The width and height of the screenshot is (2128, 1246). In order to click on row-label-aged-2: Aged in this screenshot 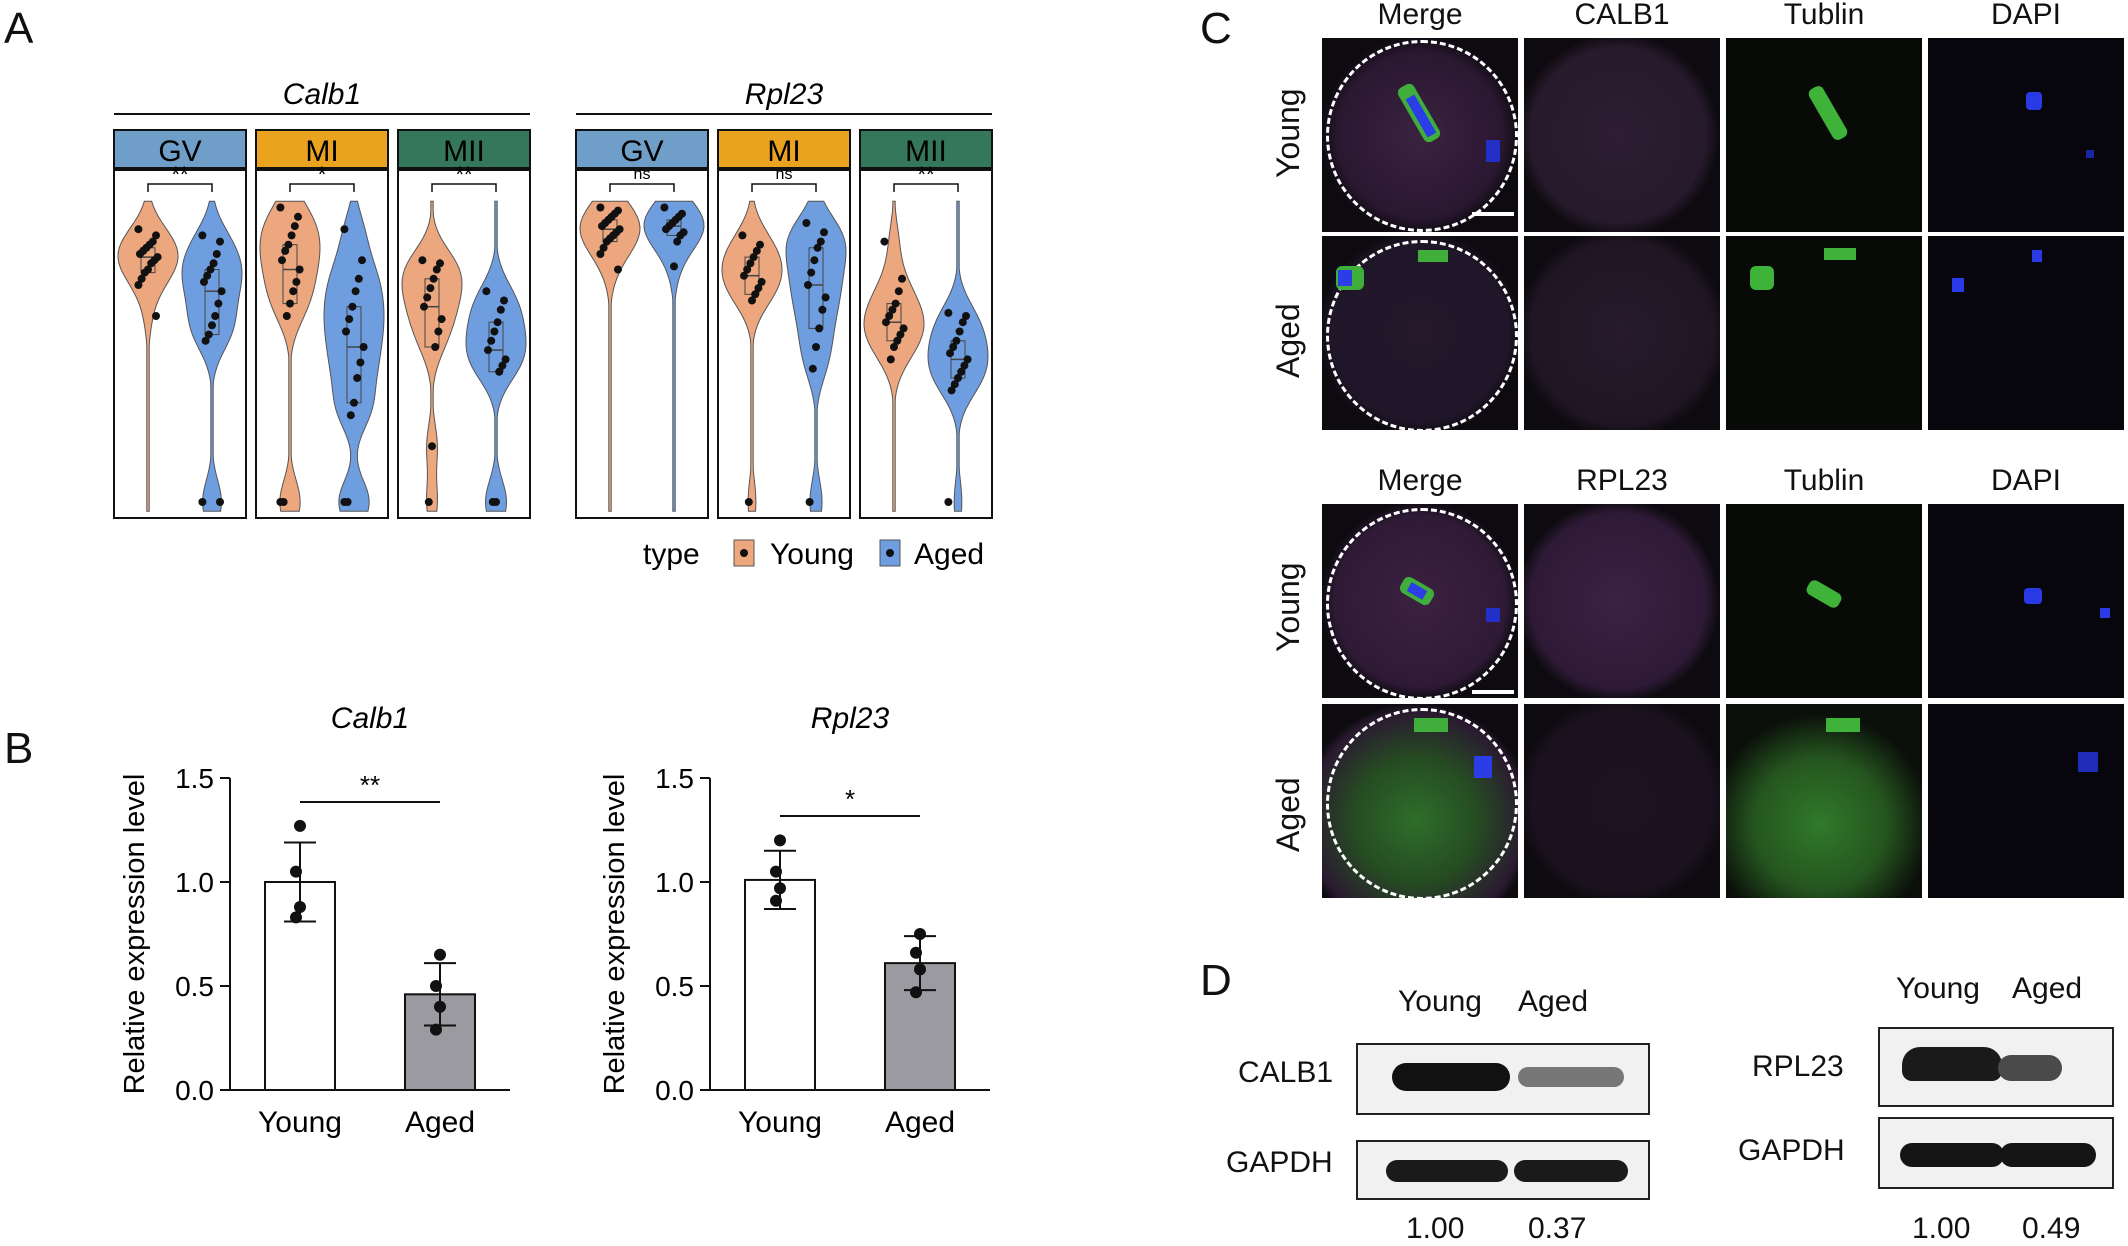, I will do `click(1288, 814)`.